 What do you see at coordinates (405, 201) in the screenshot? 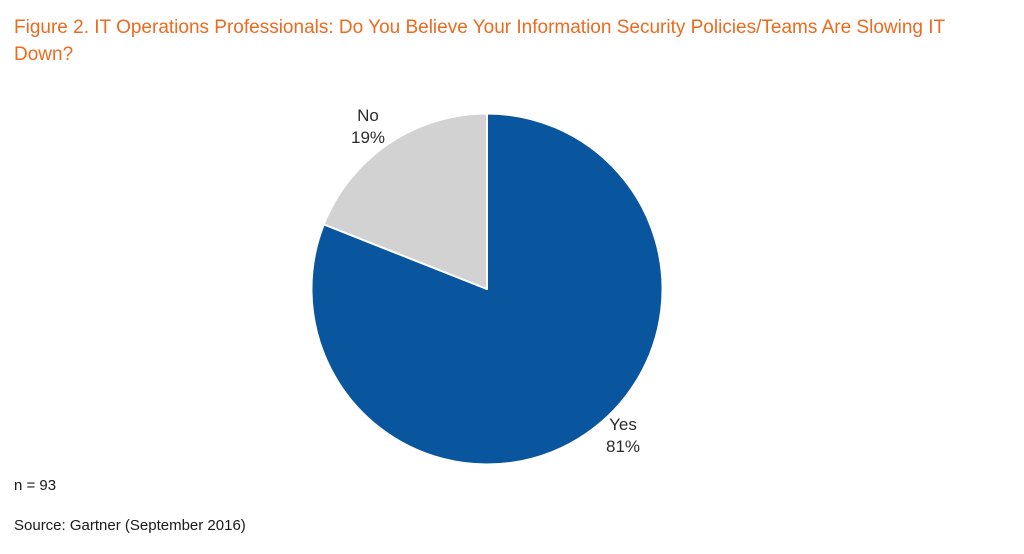
I see `pie-slice-no` at bounding box center [405, 201].